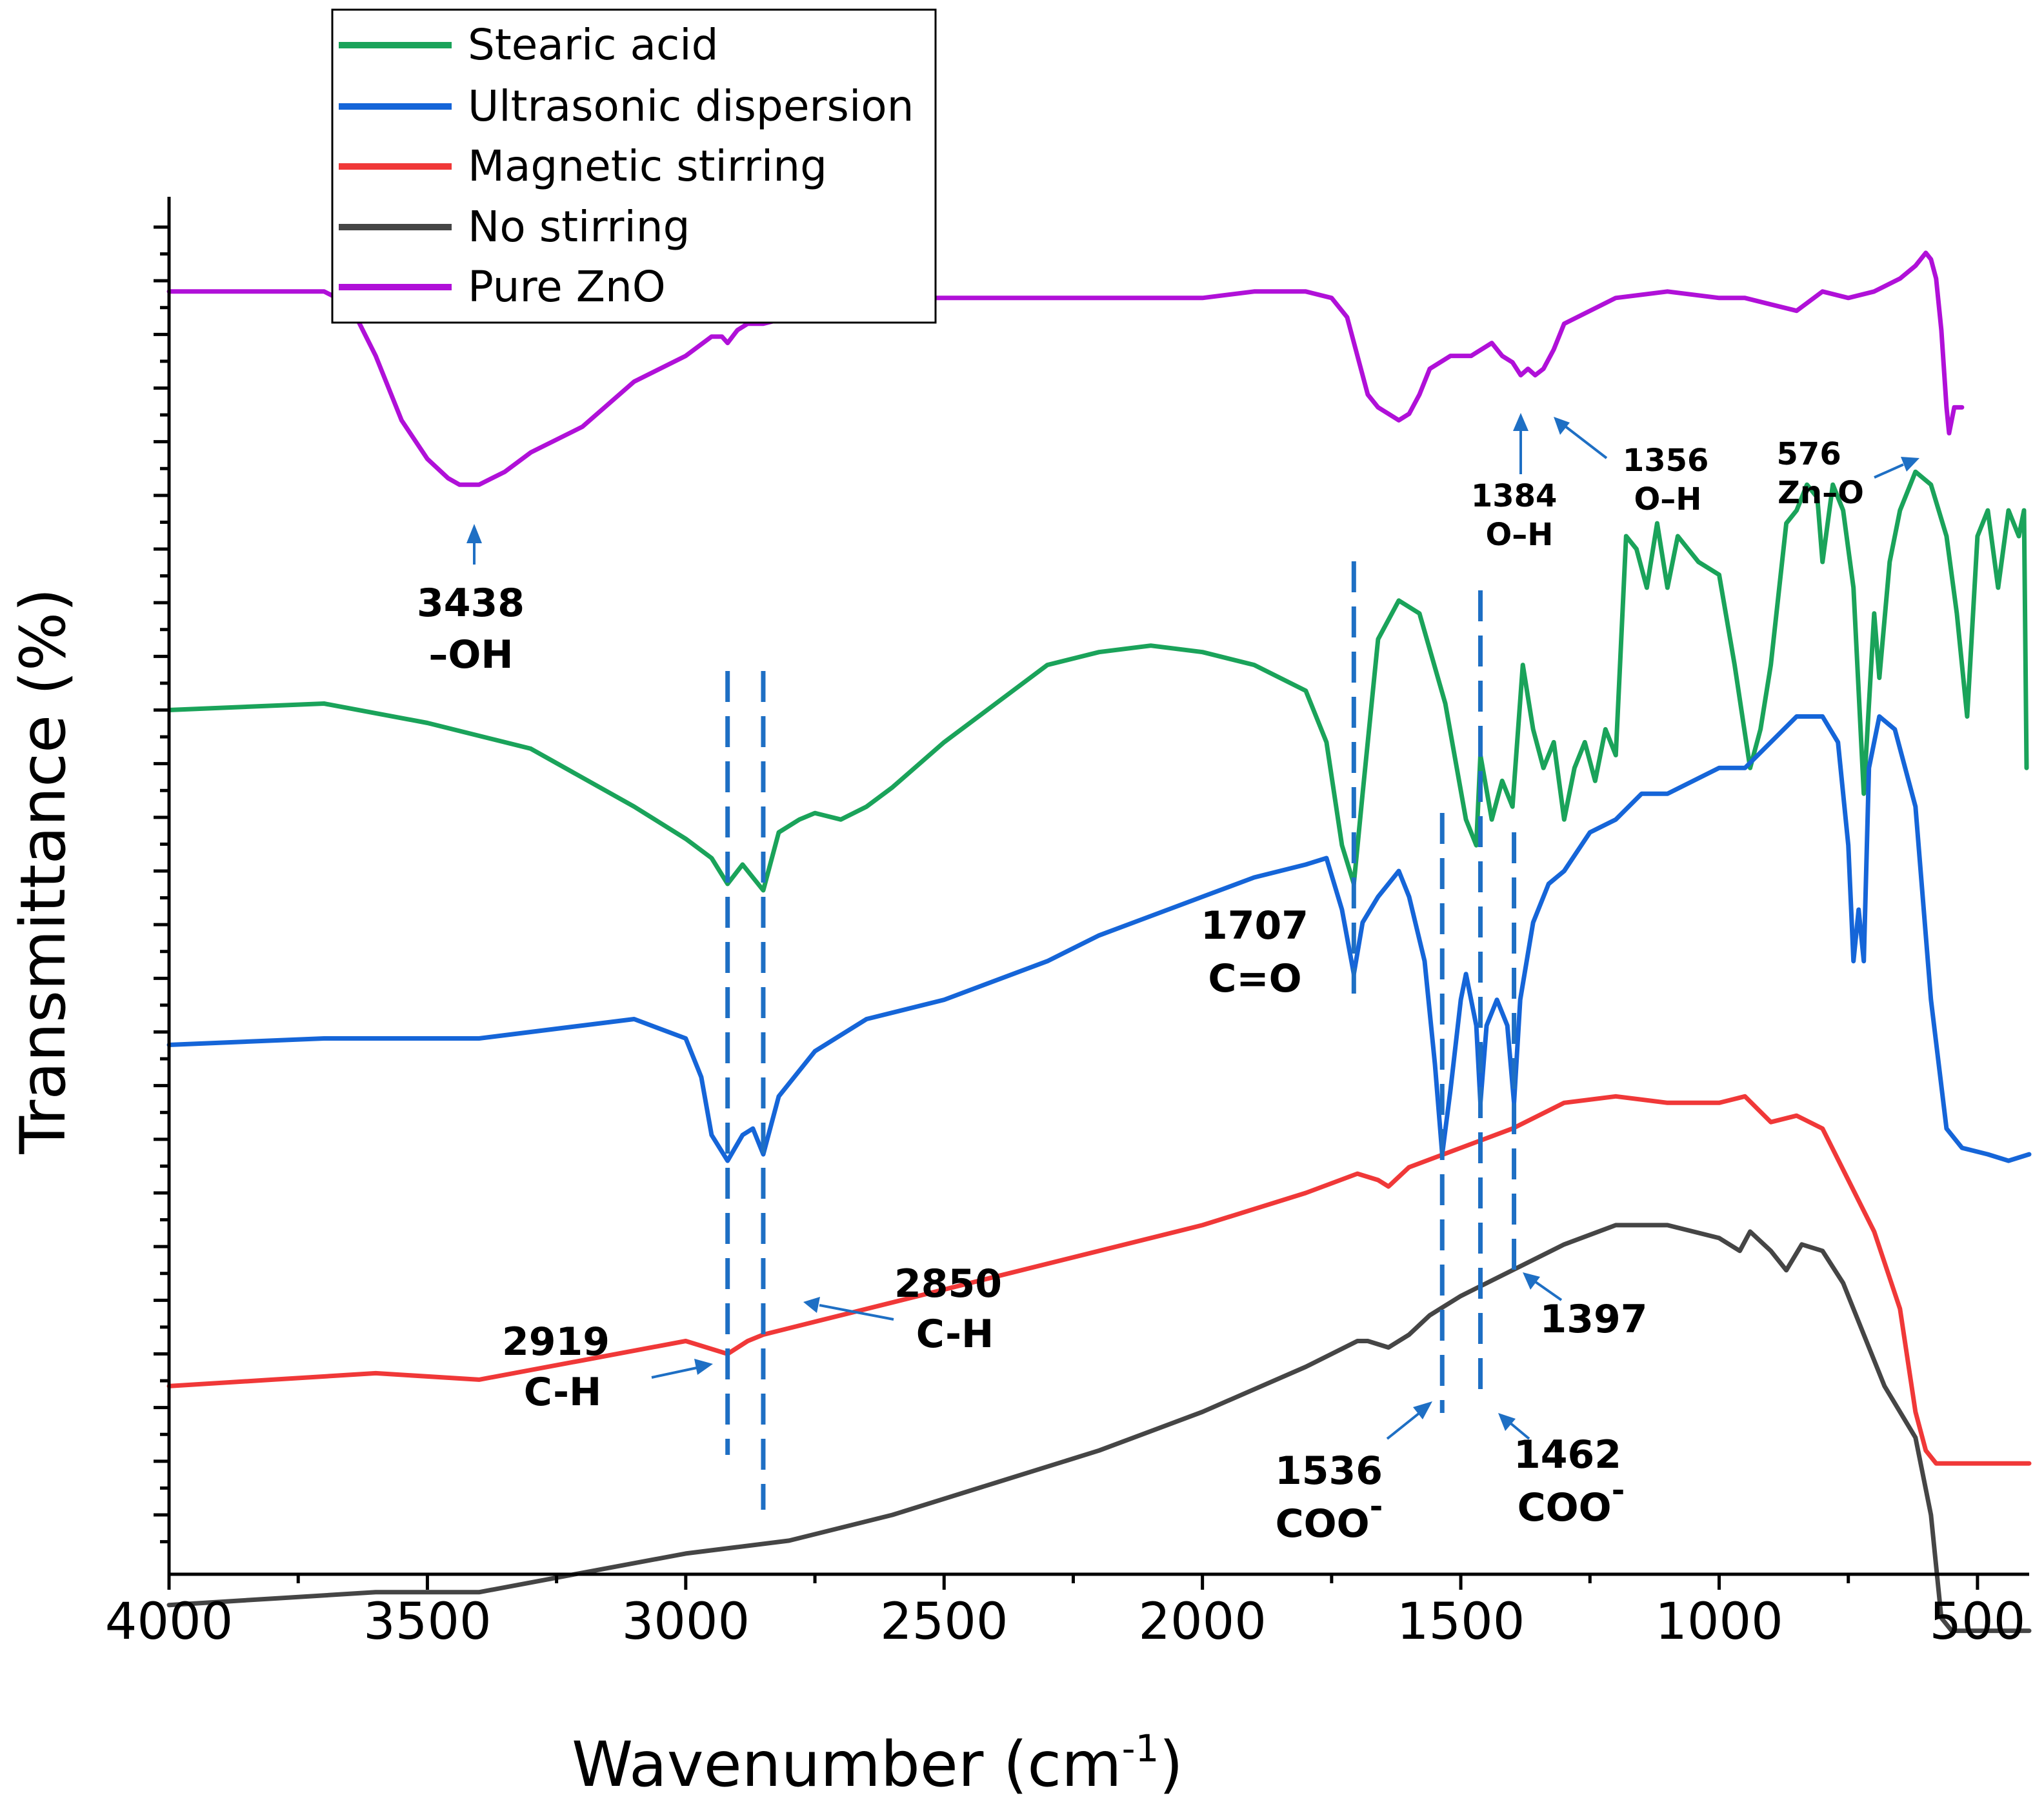  I want to click on annotation-1397: 1397, so click(1594, 1319).